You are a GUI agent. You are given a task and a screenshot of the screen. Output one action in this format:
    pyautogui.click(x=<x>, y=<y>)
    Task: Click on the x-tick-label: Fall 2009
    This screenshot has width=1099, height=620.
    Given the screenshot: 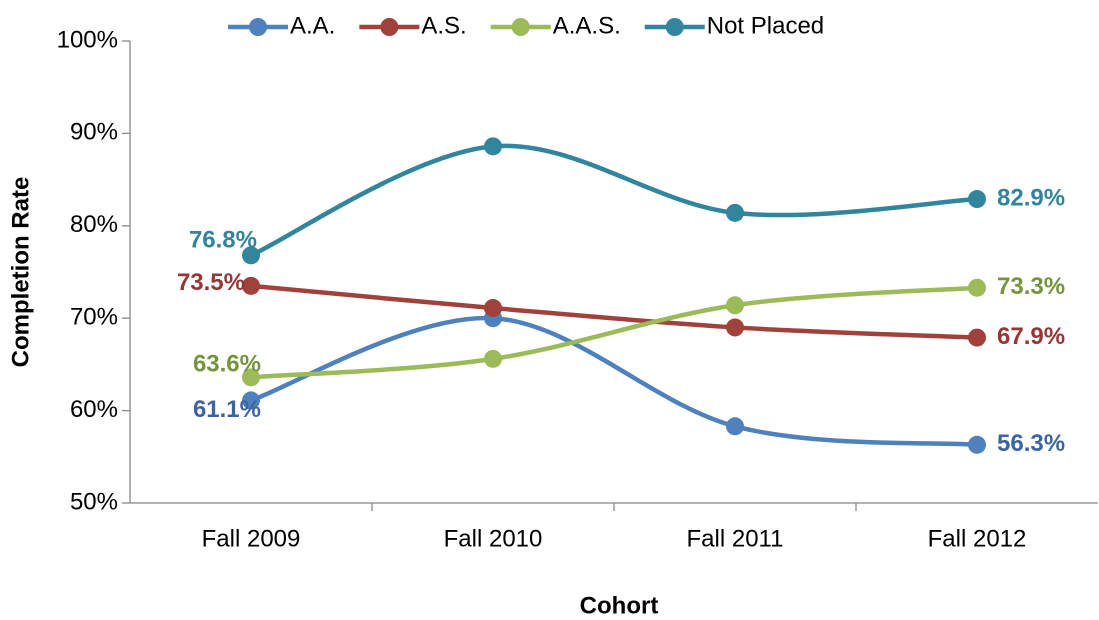 What is the action you would take?
    pyautogui.click(x=251, y=538)
    